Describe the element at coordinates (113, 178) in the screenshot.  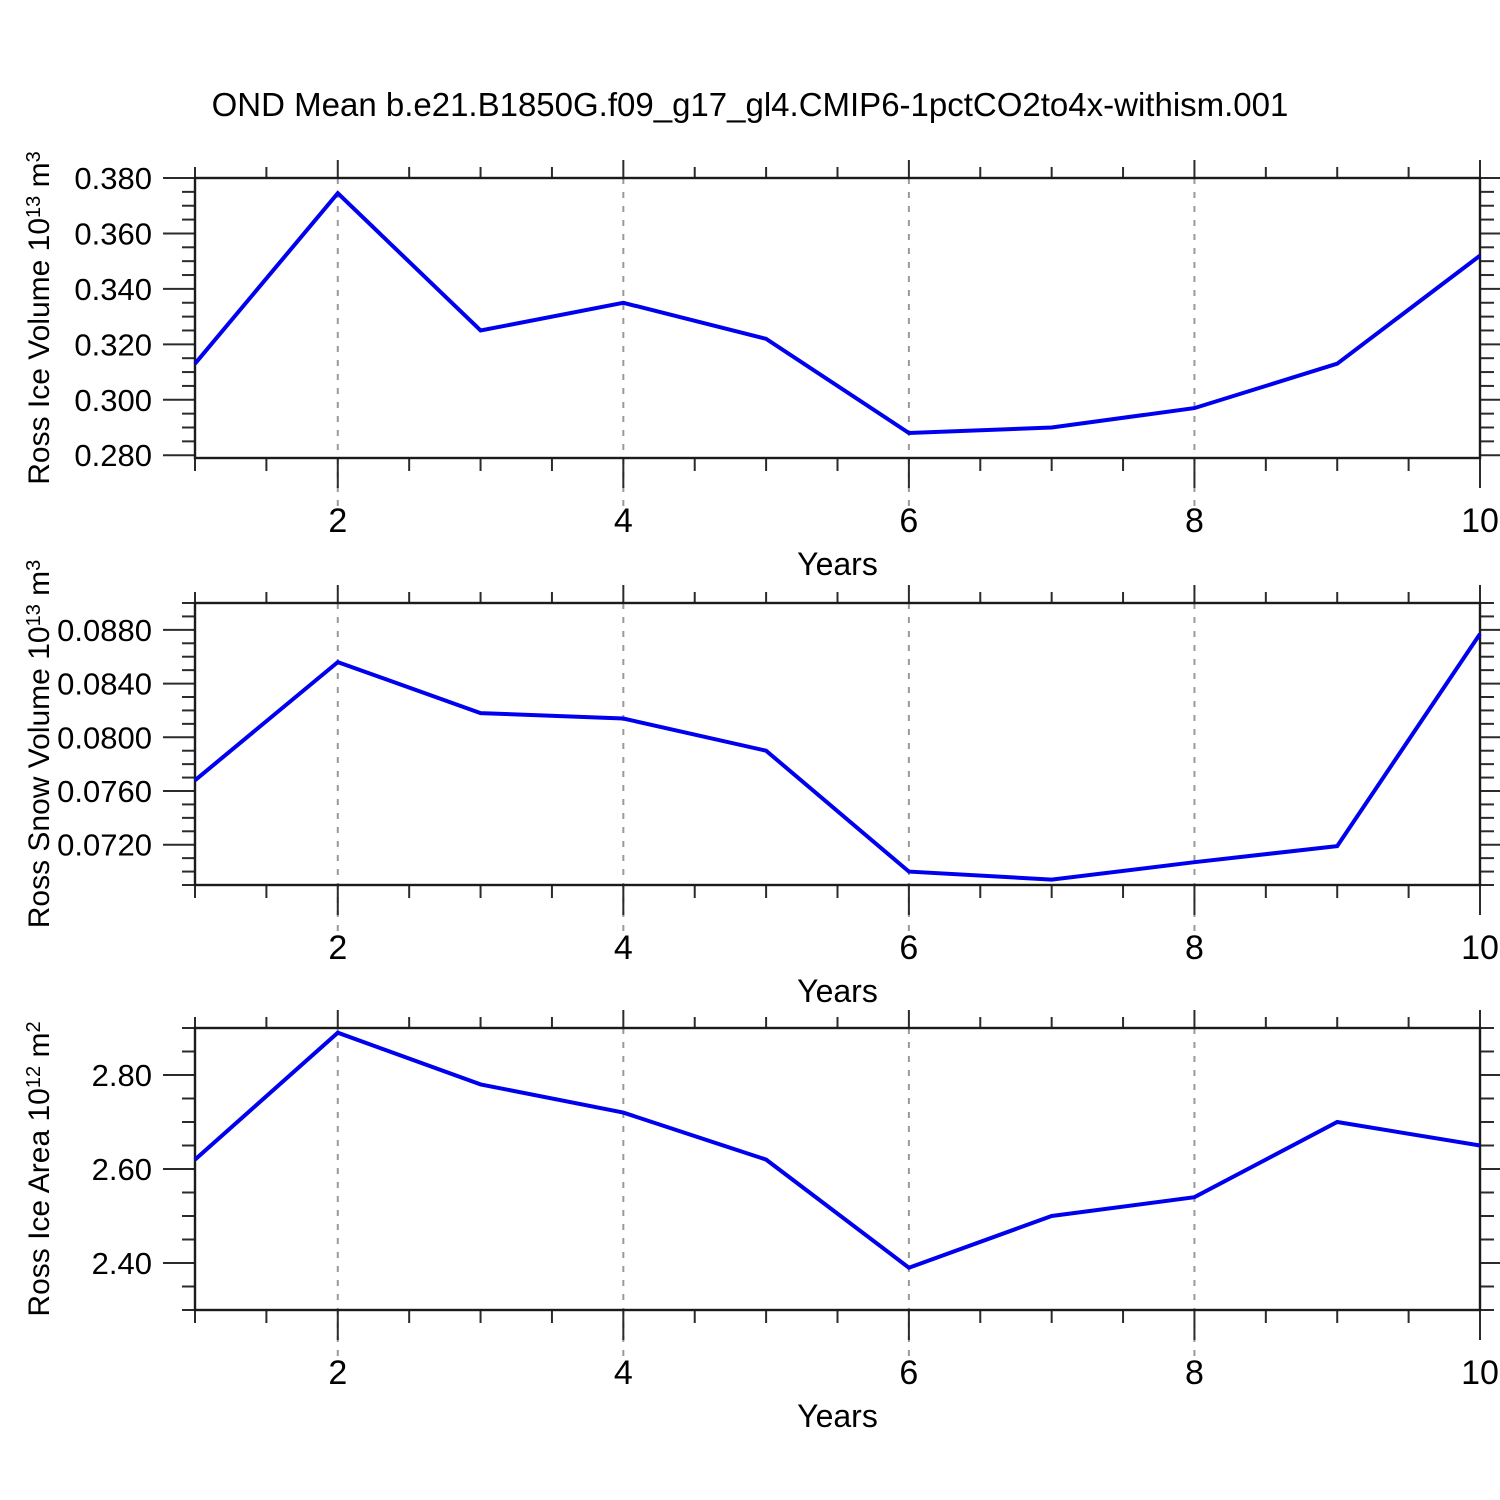
I see `y-tick-label: 0.380` at that location.